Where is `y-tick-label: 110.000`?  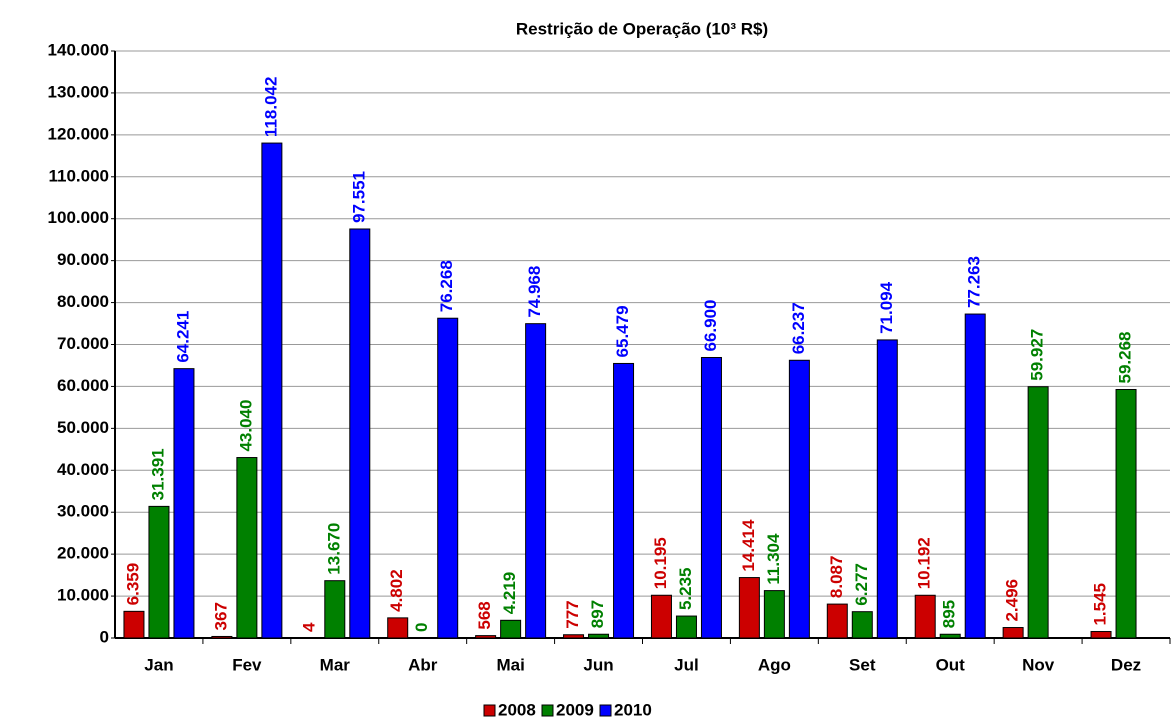 y-tick-label: 110.000 is located at coordinates (78, 175).